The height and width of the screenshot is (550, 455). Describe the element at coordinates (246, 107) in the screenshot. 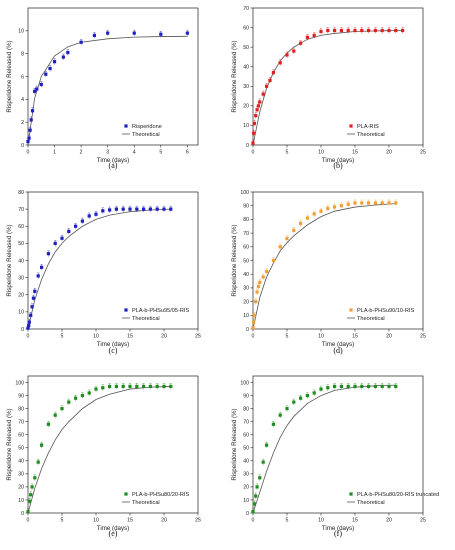

I see `y-tick-label: 20` at that location.